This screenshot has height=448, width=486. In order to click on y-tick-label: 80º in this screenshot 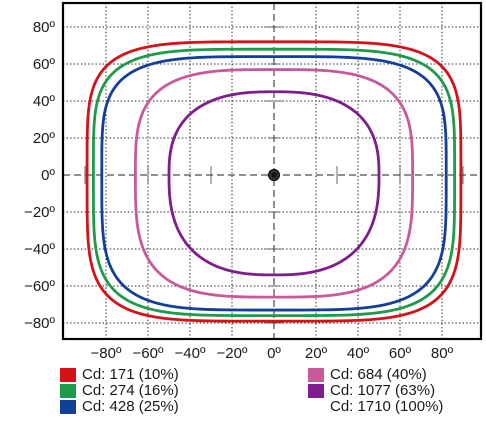, I will do `click(44, 27)`.